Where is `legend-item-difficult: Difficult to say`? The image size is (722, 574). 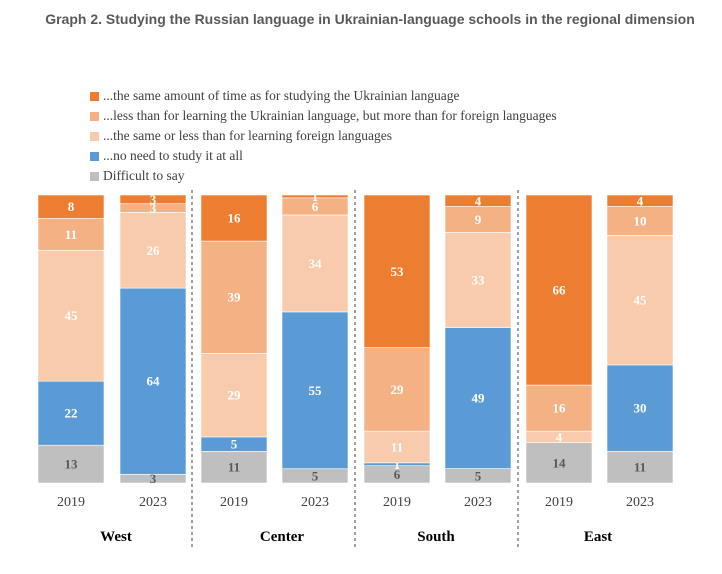
legend-item-difficult: Difficult to say is located at coordinates (323, 176).